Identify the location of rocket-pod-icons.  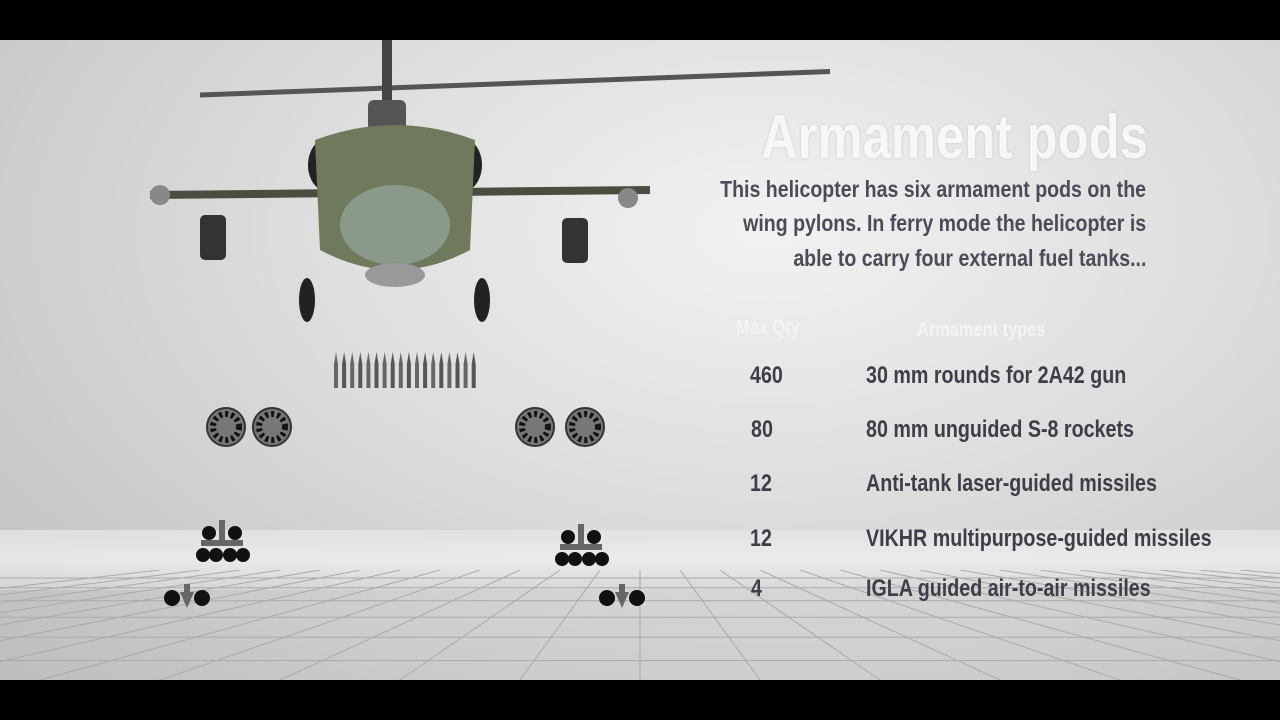
(405, 427).